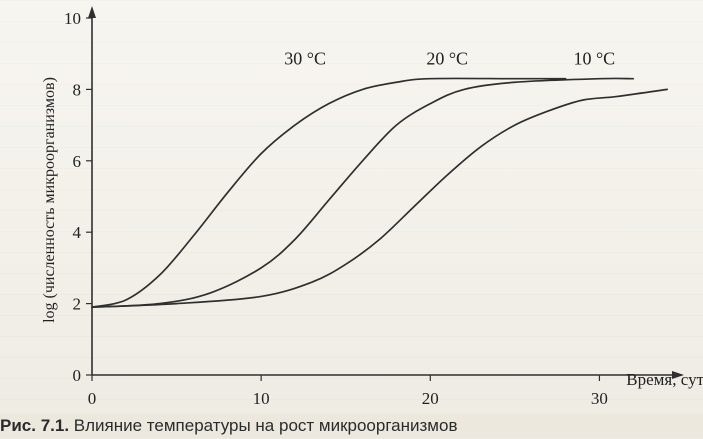  What do you see at coordinates (77, 89) in the screenshot?
I see `y-tick-label: 8` at bounding box center [77, 89].